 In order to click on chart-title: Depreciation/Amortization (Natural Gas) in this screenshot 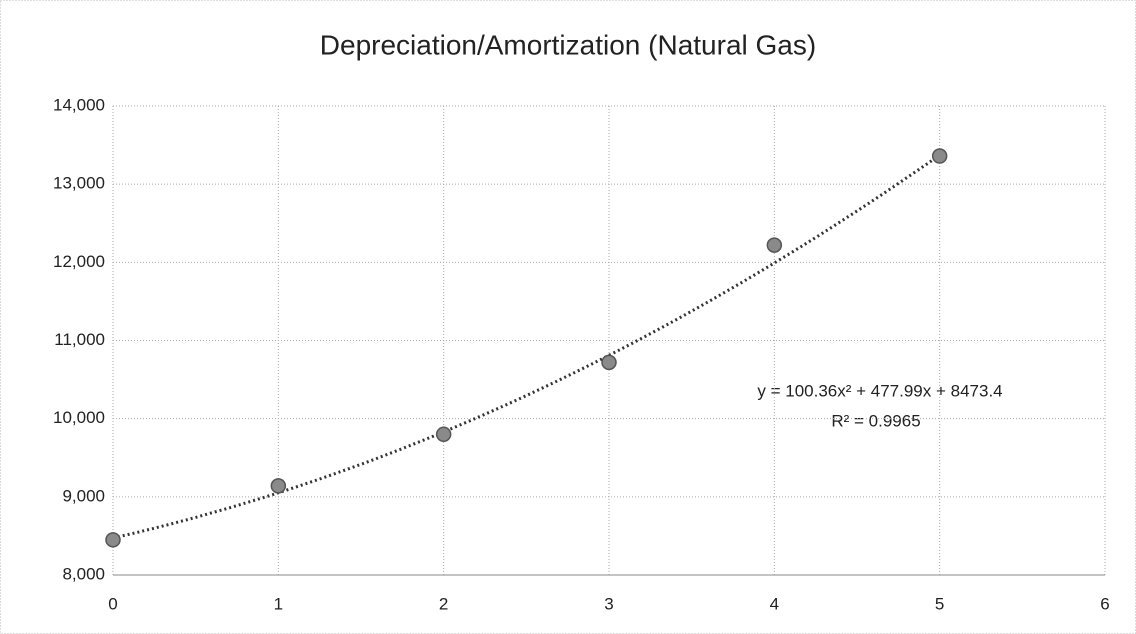, I will do `click(568, 44)`.